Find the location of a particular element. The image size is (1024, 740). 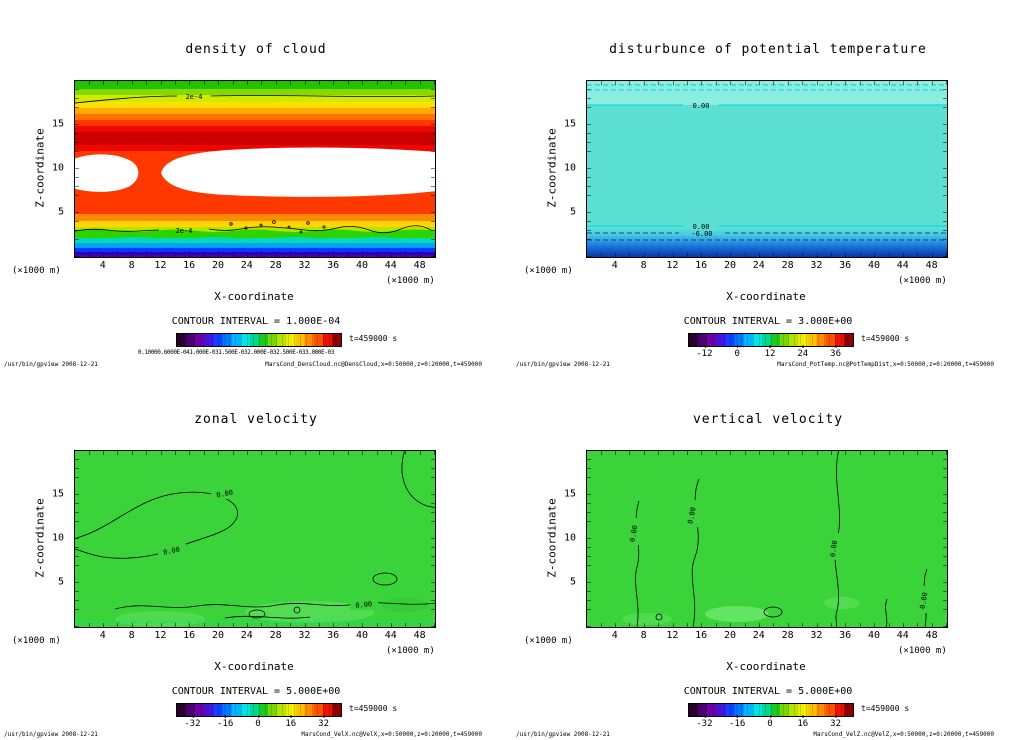

filled-contour-plot: 0.00 0.00 -6.00 is located at coordinates (767, 169).